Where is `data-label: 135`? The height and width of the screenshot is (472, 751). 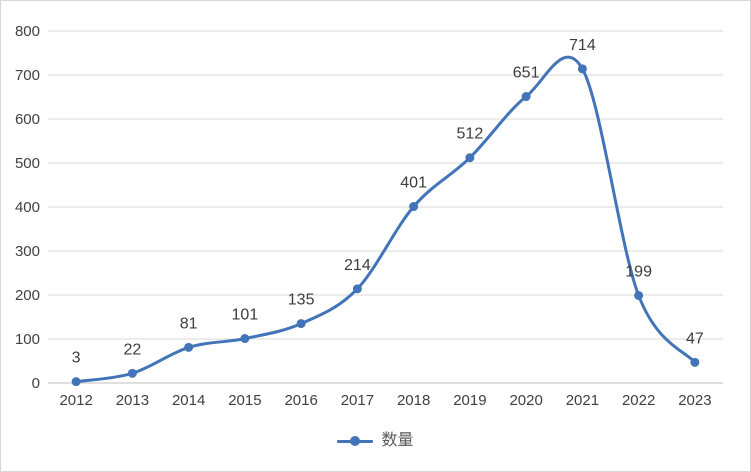 data-label: 135 is located at coordinates (301, 300).